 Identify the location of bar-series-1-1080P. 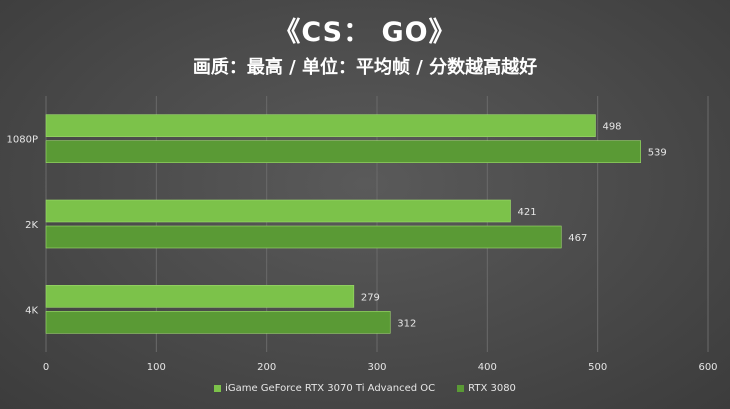
(320, 125).